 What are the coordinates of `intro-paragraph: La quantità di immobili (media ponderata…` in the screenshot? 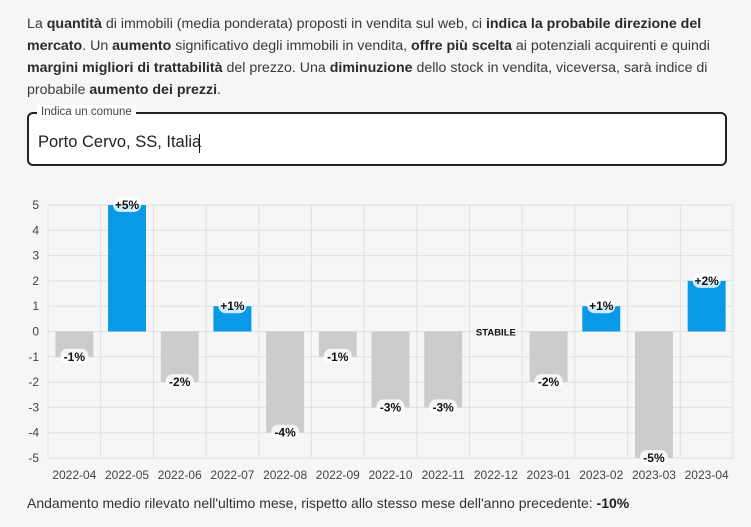 It's located at (368, 57).